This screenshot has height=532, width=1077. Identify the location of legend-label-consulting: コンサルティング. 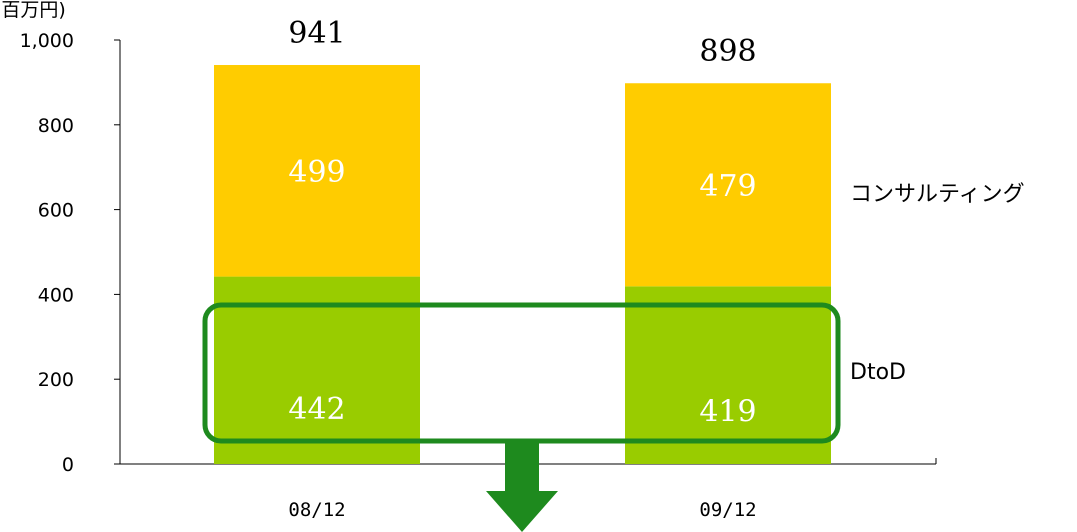
(937, 194).